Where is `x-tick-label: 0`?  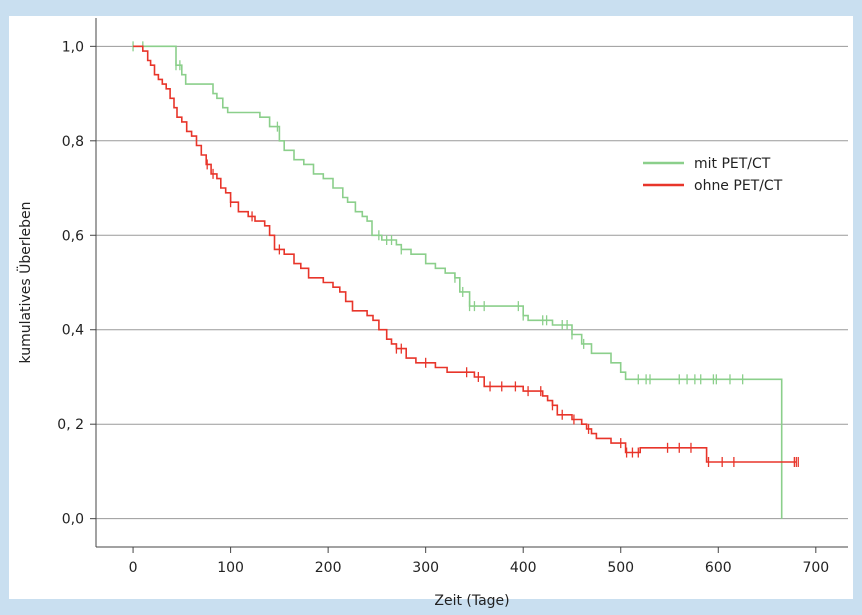
x-tick-label: 0 is located at coordinates (133, 568).